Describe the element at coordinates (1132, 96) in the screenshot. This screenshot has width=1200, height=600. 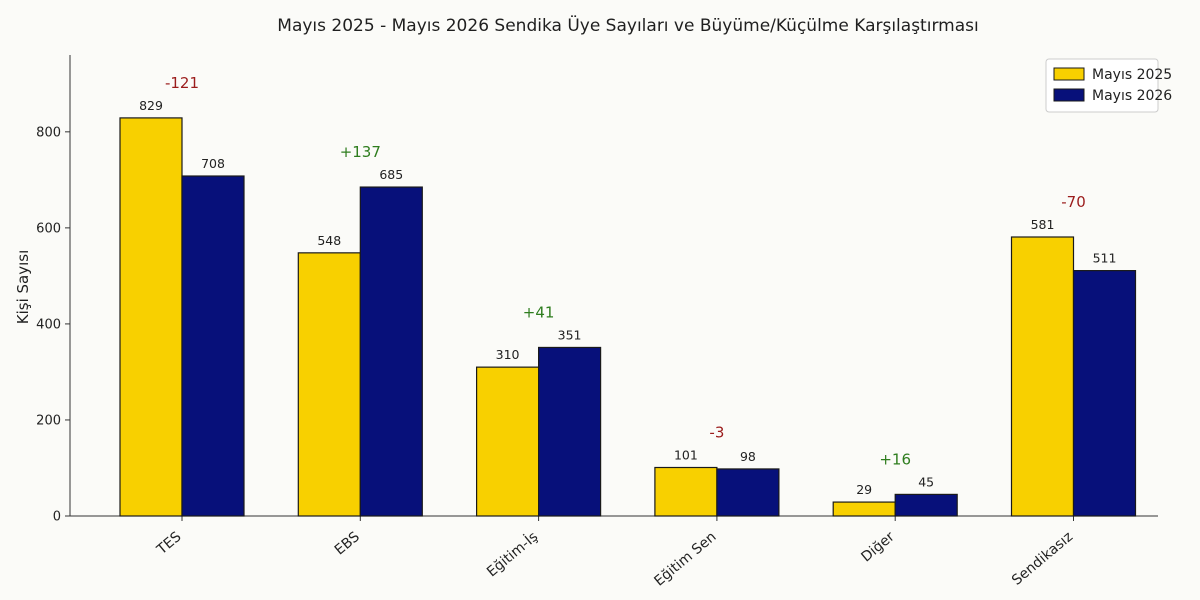
I see `legend-label: Mayıs 2026` at that location.